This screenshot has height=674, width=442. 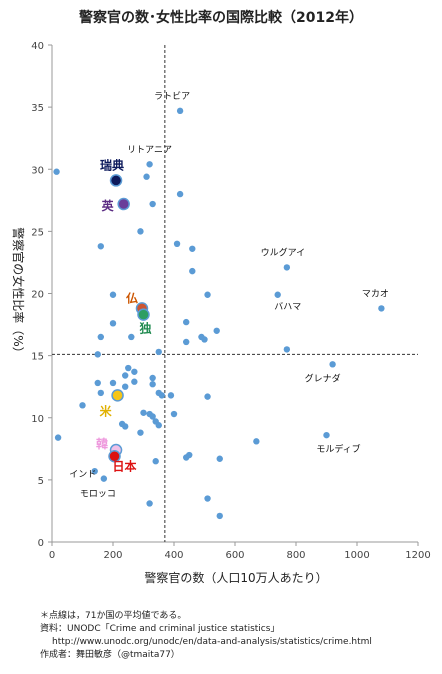 What do you see at coordinates (283, 252) in the screenshot?
I see `annotation-label: ウルグアイ` at bounding box center [283, 252].